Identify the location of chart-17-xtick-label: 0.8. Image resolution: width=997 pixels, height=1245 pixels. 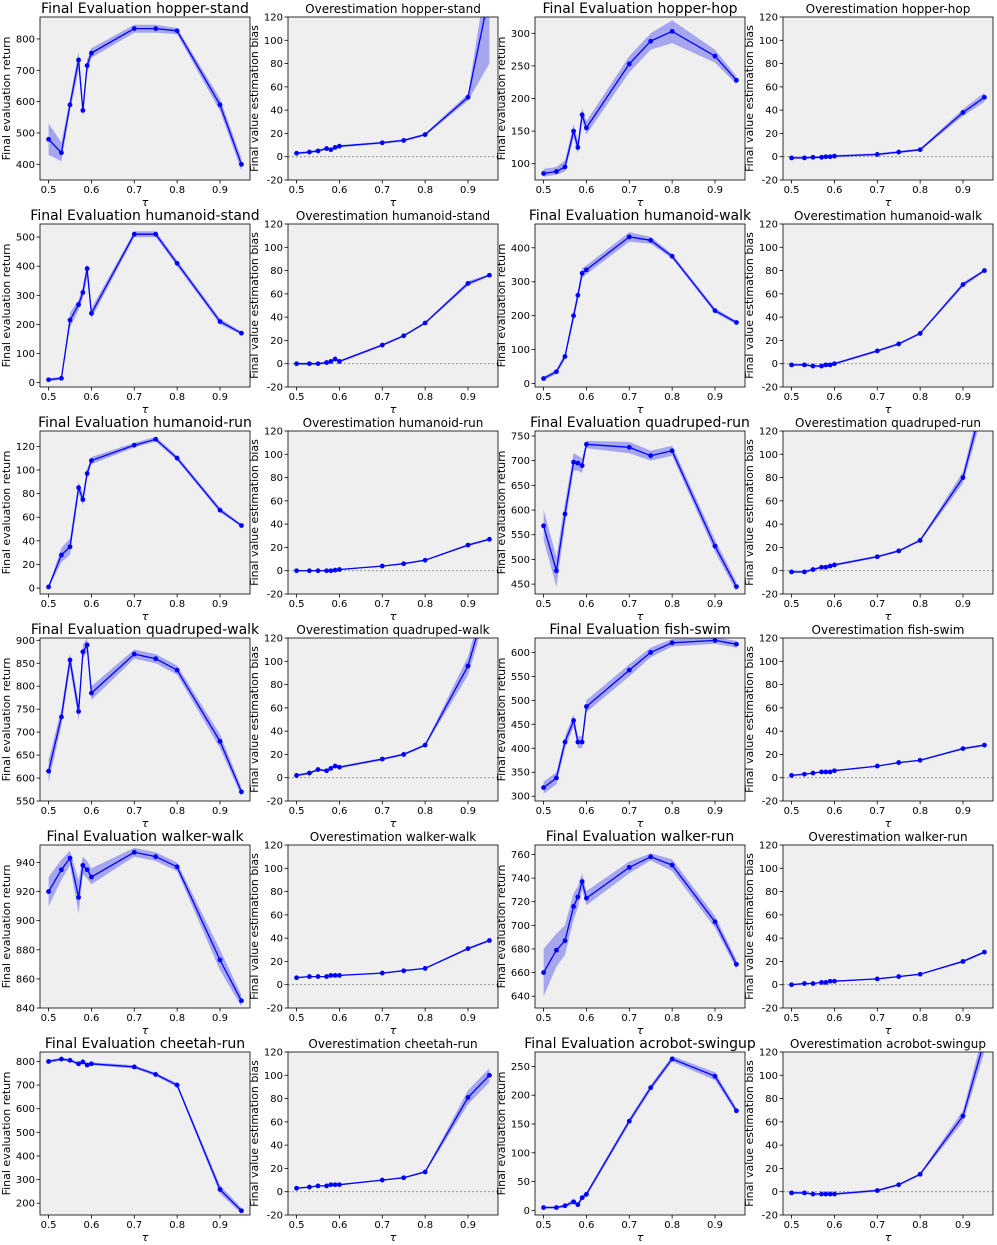
(425, 1018).